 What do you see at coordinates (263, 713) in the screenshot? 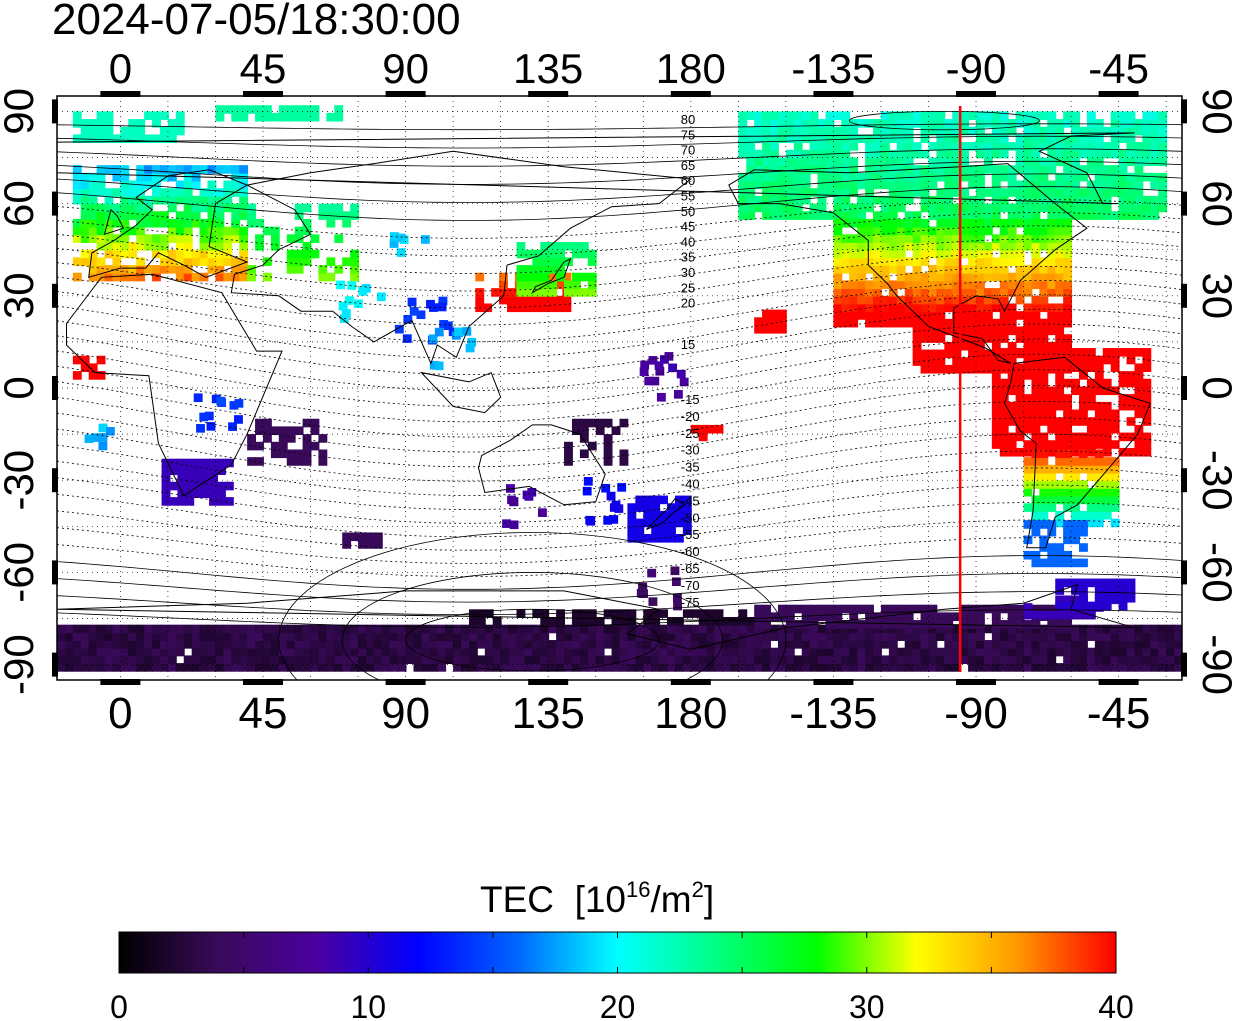
I see `x-tick-label-bottom: 45` at bounding box center [263, 713].